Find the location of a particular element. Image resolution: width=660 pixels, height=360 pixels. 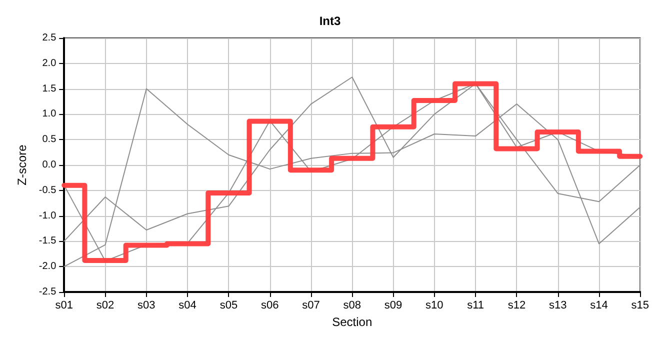

x-tick-label: s09 is located at coordinates (393, 306).